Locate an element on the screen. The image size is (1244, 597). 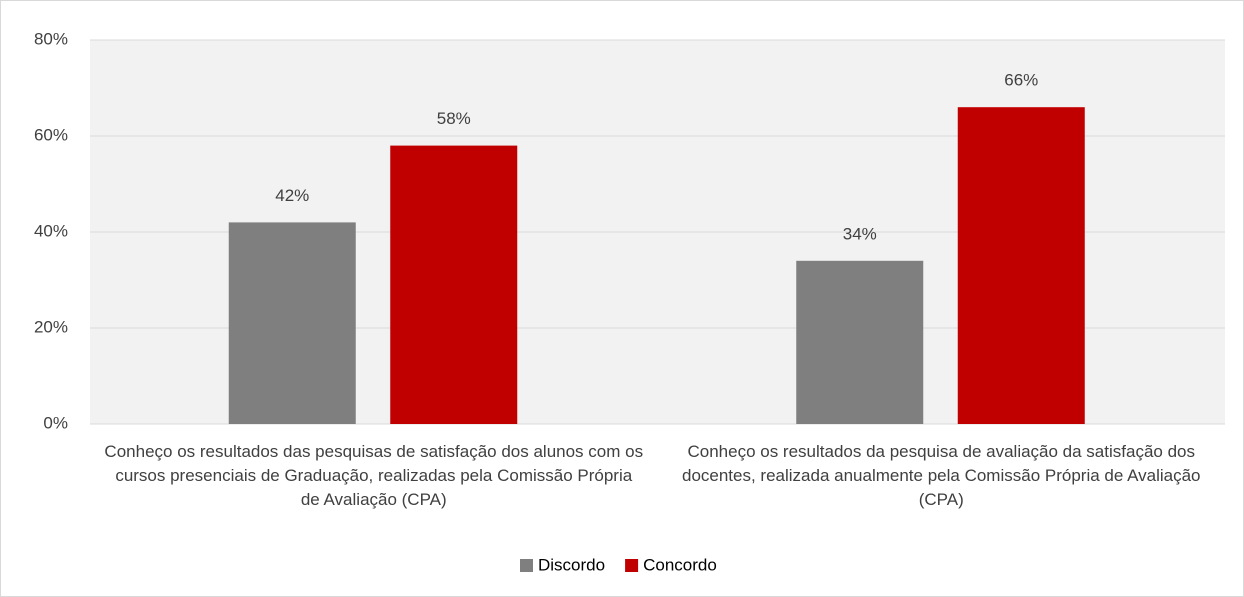
data-label: 66% is located at coordinates (1021, 80).